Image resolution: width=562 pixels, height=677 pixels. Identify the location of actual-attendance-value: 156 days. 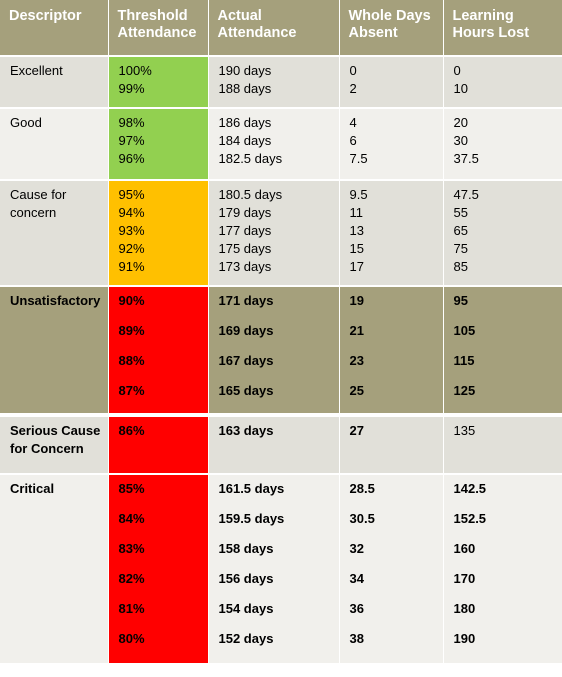
(246, 578).